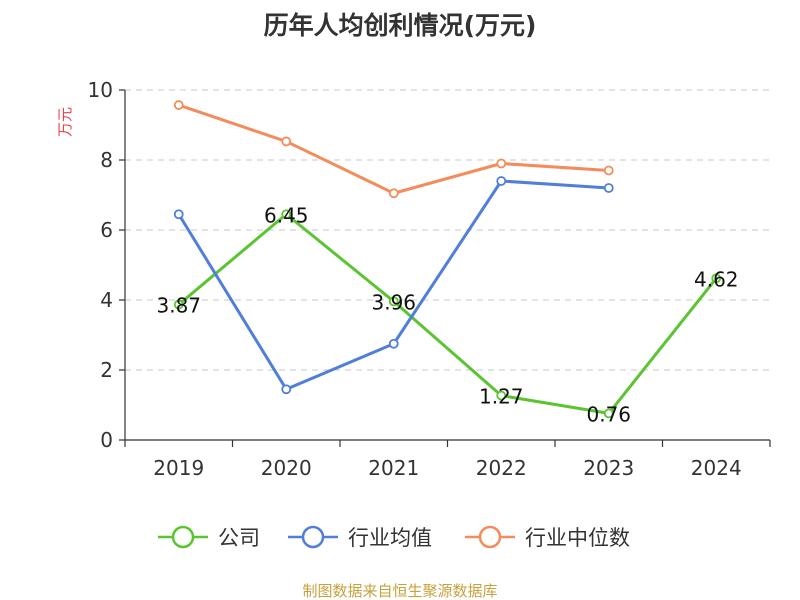 Image resolution: width=800 pixels, height=600 pixels. I want to click on chart-title: 历年人均创利情况(万元), so click(400, 25).